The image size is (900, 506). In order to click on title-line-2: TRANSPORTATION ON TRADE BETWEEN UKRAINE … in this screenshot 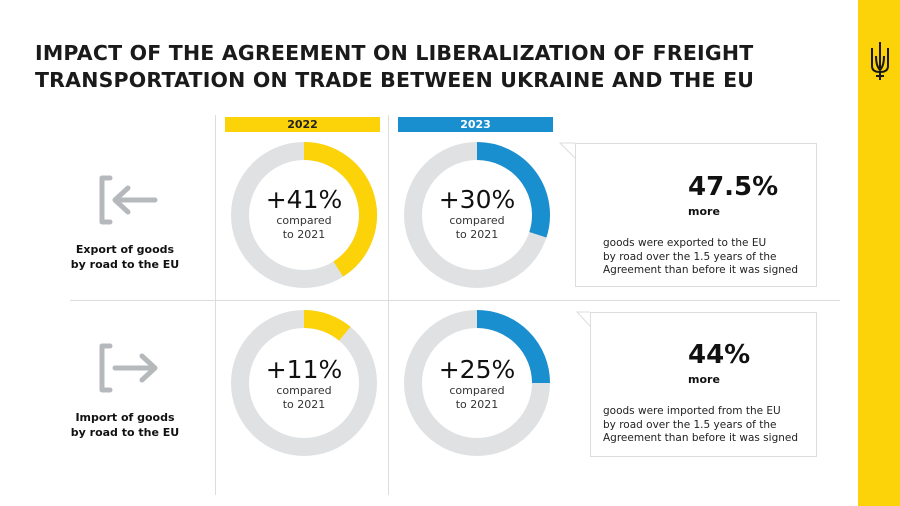, I will do `click(395, 80)`.